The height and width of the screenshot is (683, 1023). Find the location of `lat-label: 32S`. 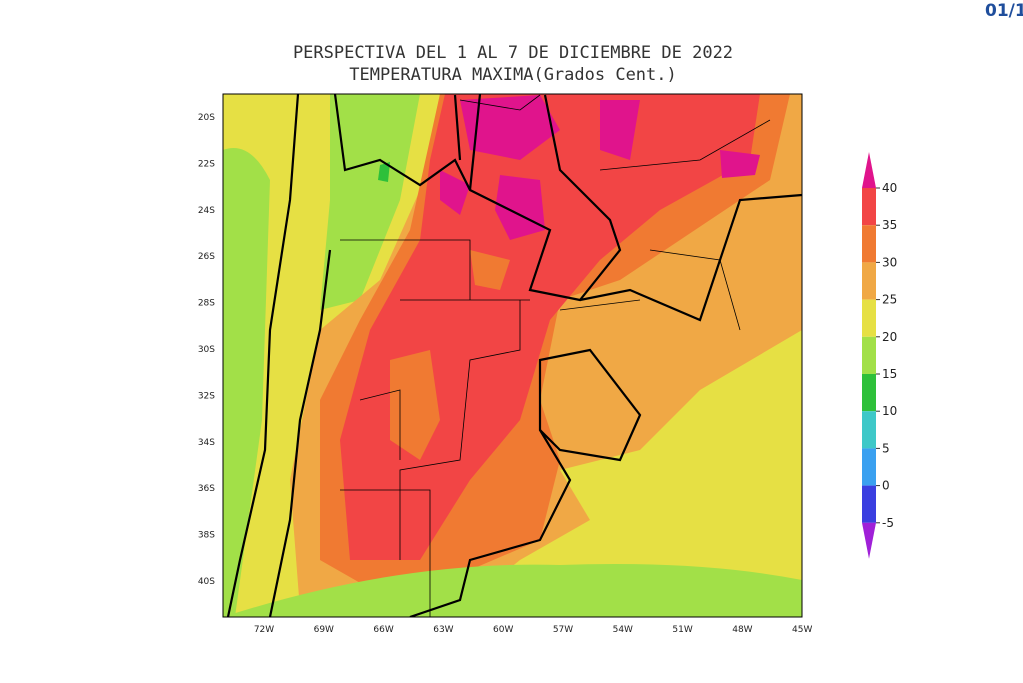

lat-label: 32S is located at coordinates (206, 396).